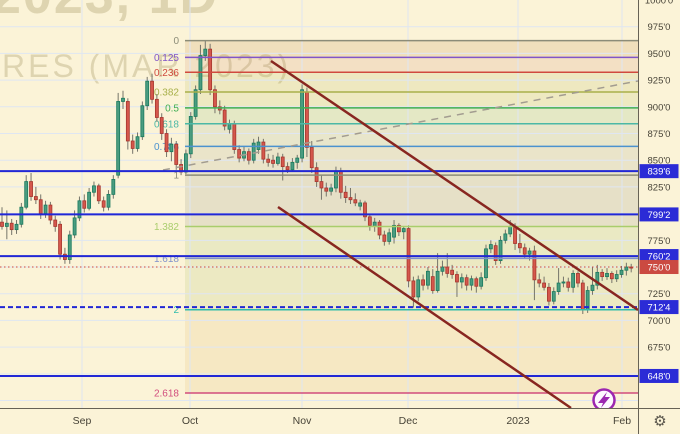 This screenshot has height=434, width=680. I want to click on price-line-tag-label: 839'6, so click(659, 172).